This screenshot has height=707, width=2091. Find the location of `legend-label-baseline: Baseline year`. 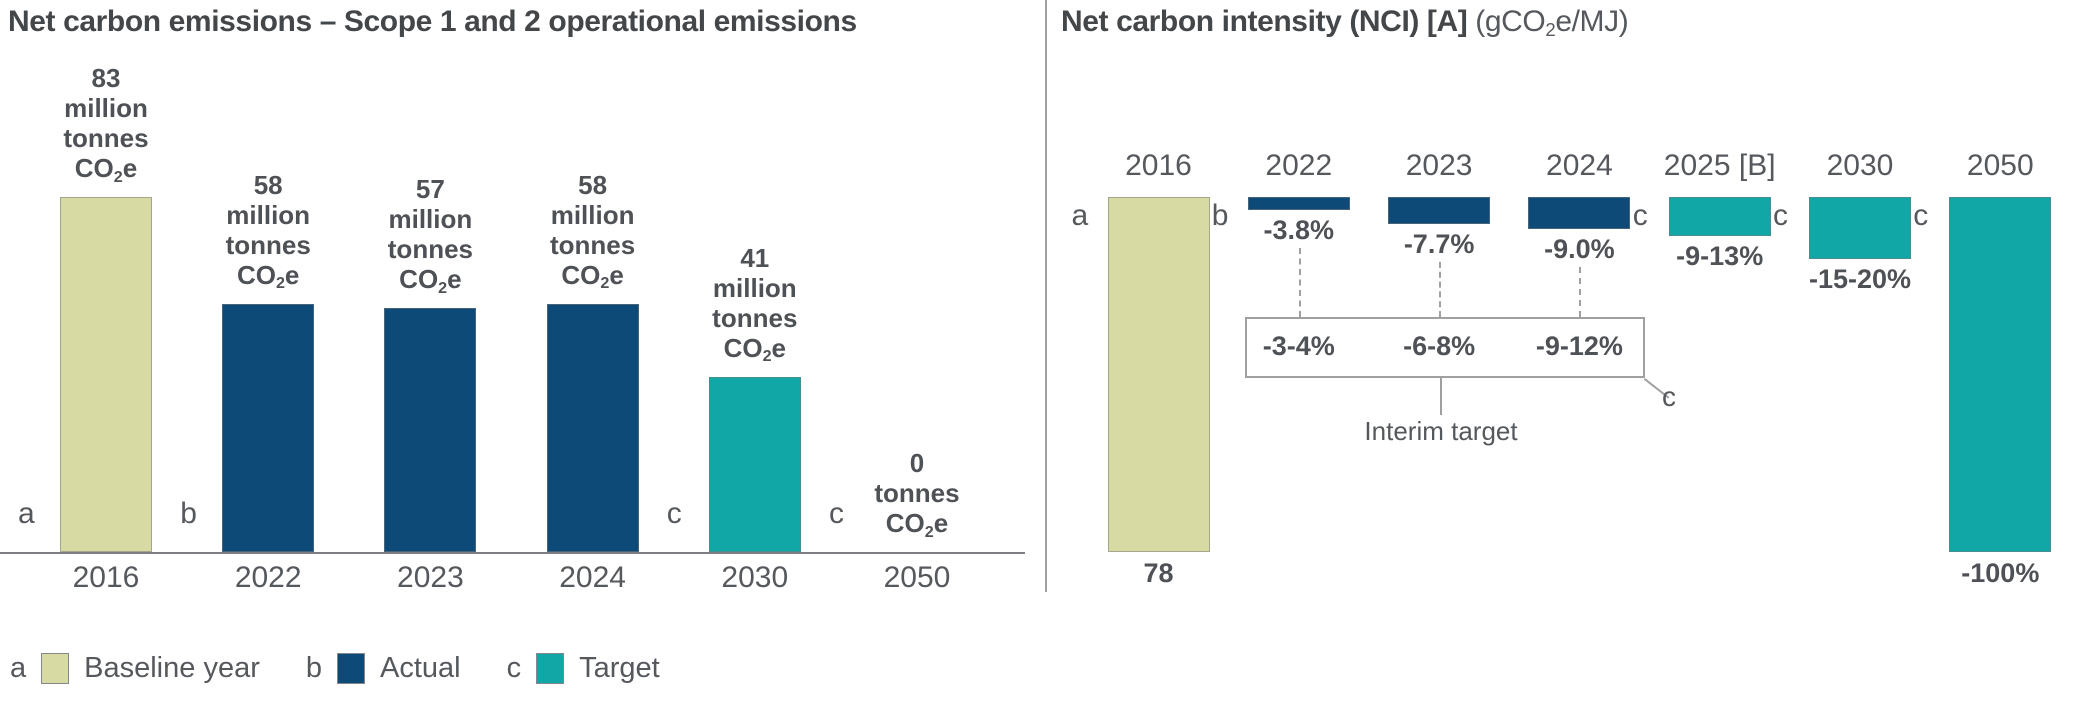

legend-label-baseline: Baseline year is located at coordinates (172, 668).